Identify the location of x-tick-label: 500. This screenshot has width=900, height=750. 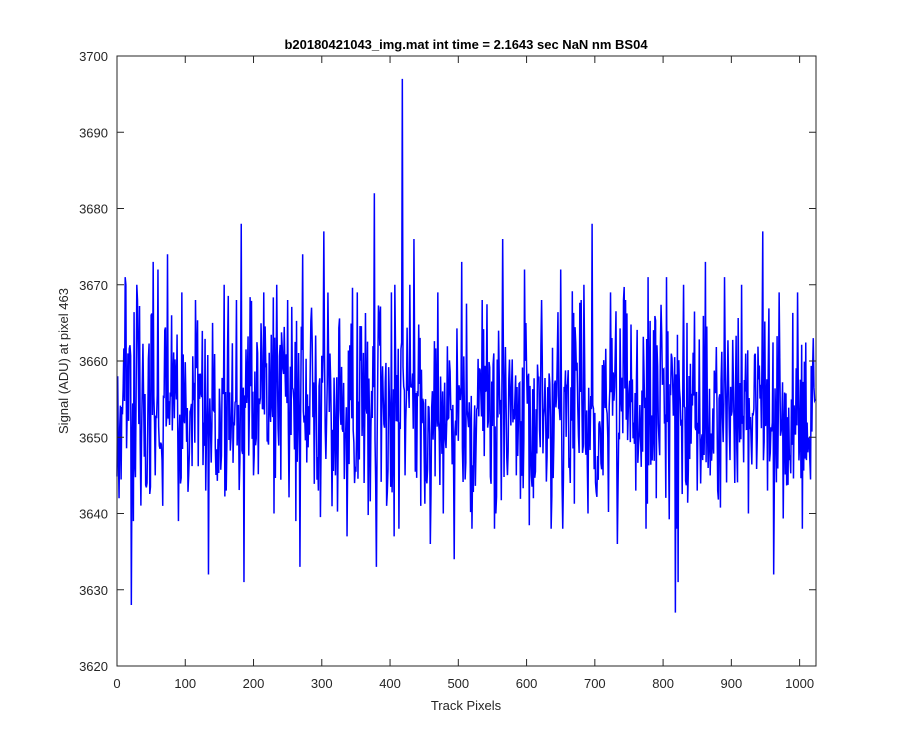
(458, 683).